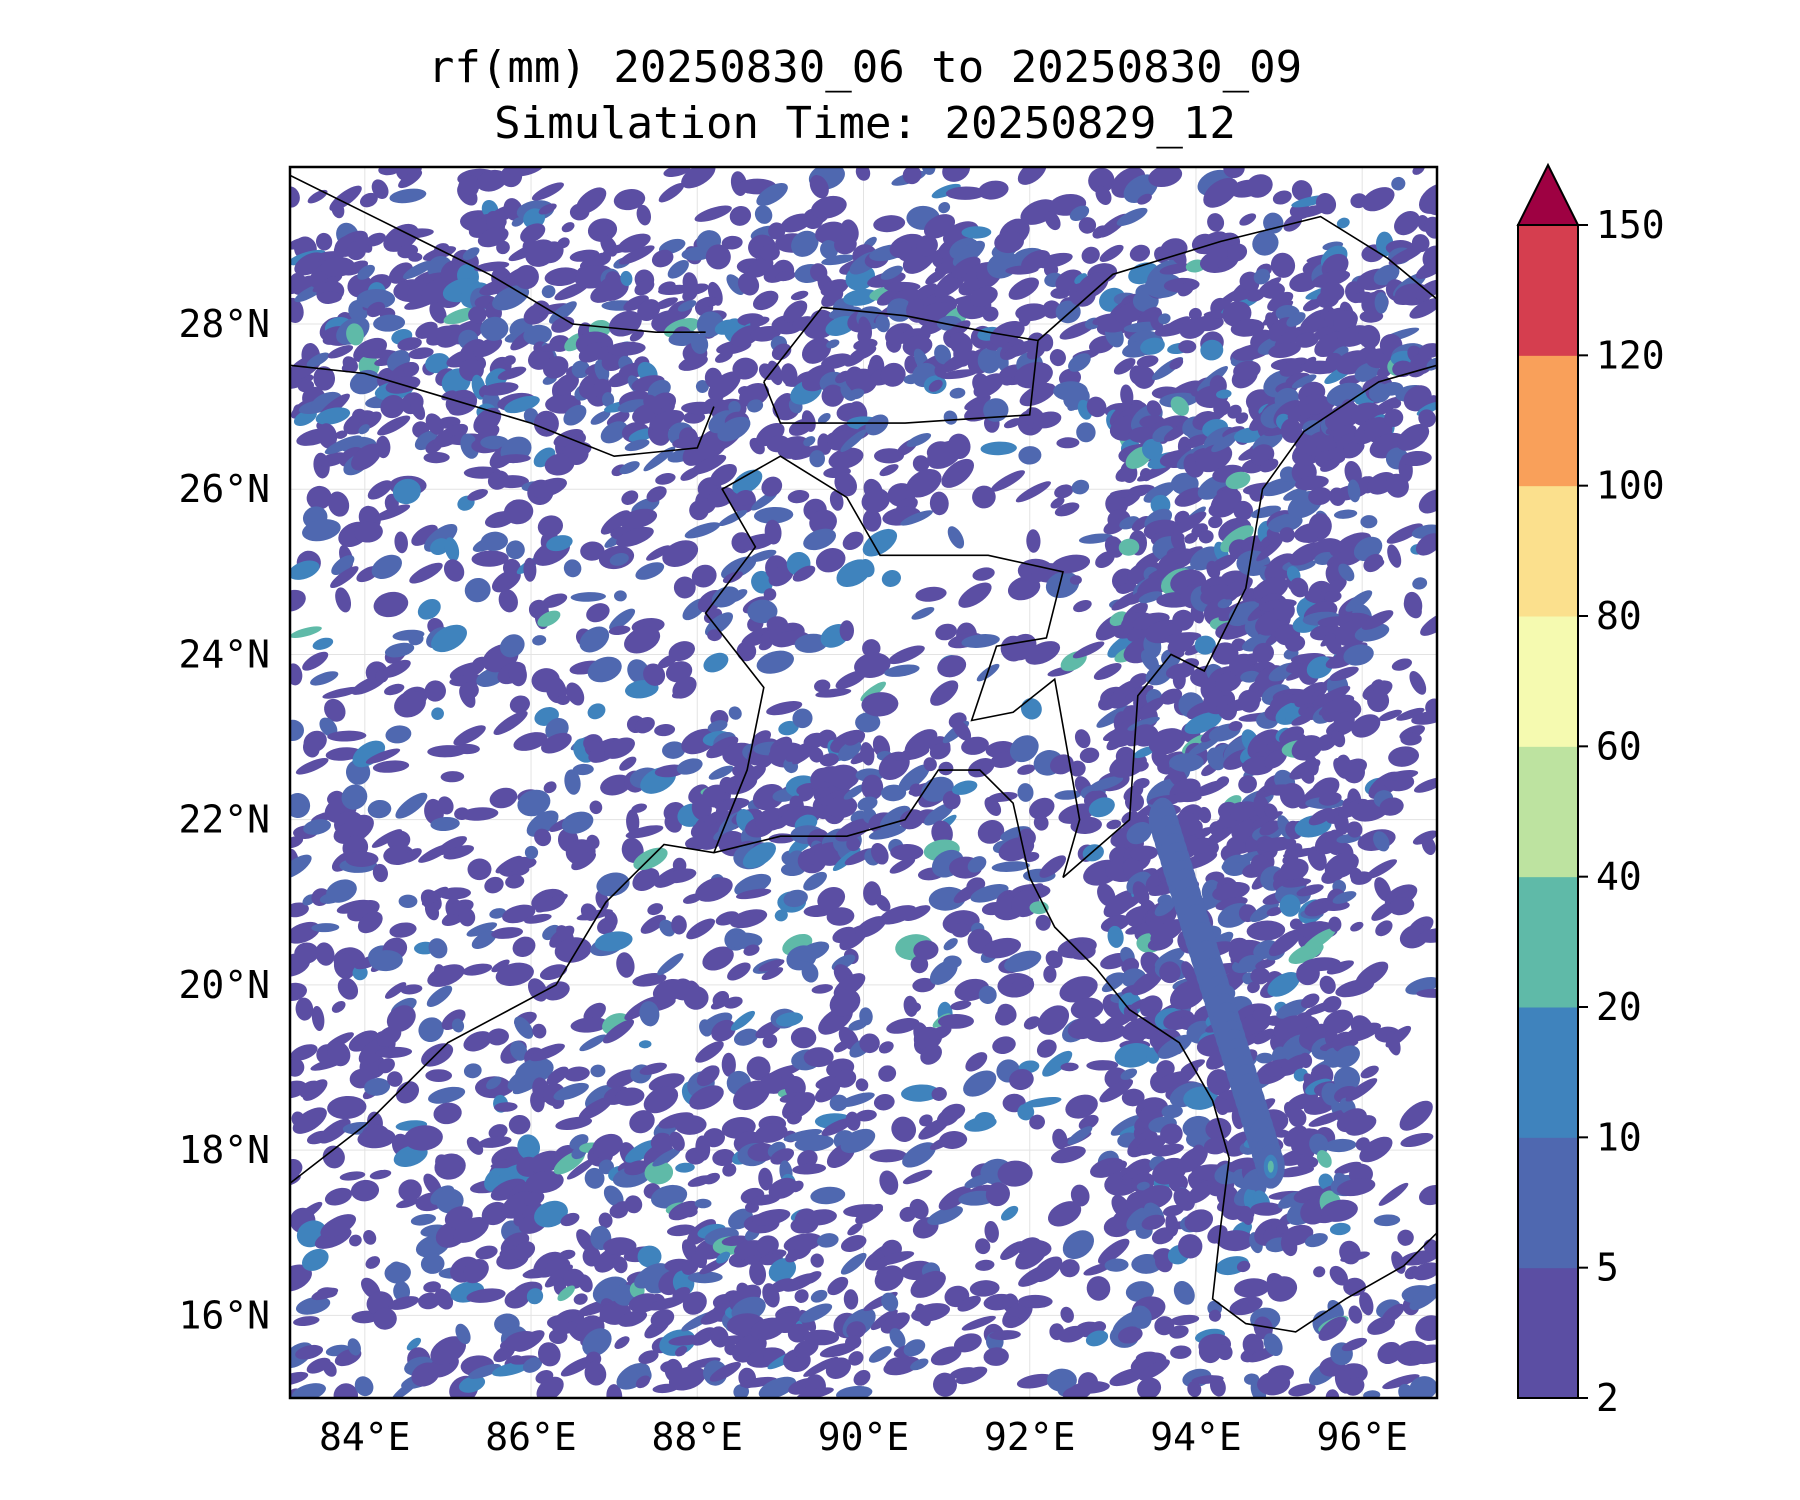 This screenshot has width=1800, height=1500. What do you see at coordinates (1619, 616) in the screenshot?
I see `colorbar-tick-label: 80` at bounding box center [1619, 616].